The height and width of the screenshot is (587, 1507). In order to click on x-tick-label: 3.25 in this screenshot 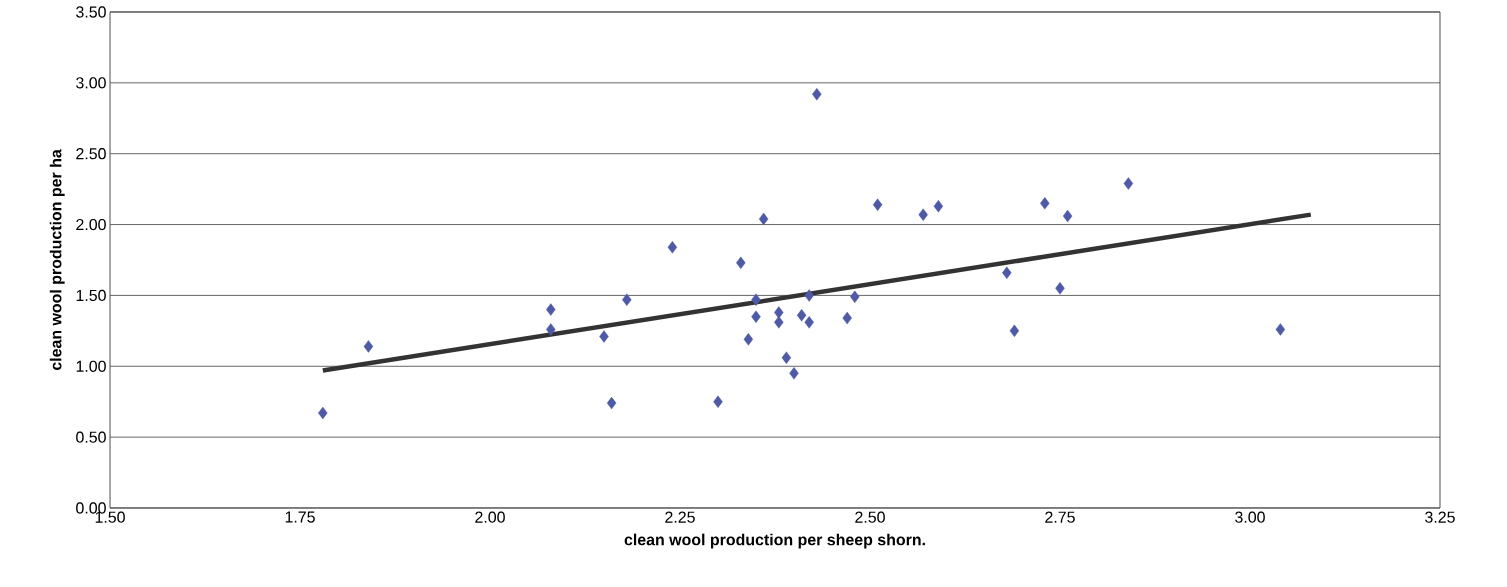, I will do `click(1440, 517)`.